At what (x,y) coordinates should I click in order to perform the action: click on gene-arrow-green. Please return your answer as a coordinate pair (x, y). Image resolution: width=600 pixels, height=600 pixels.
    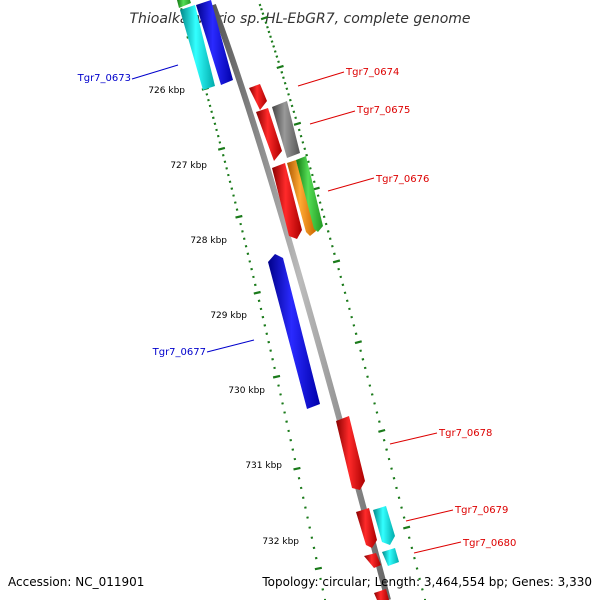
    Looking at the image, I should click on (309, 194).